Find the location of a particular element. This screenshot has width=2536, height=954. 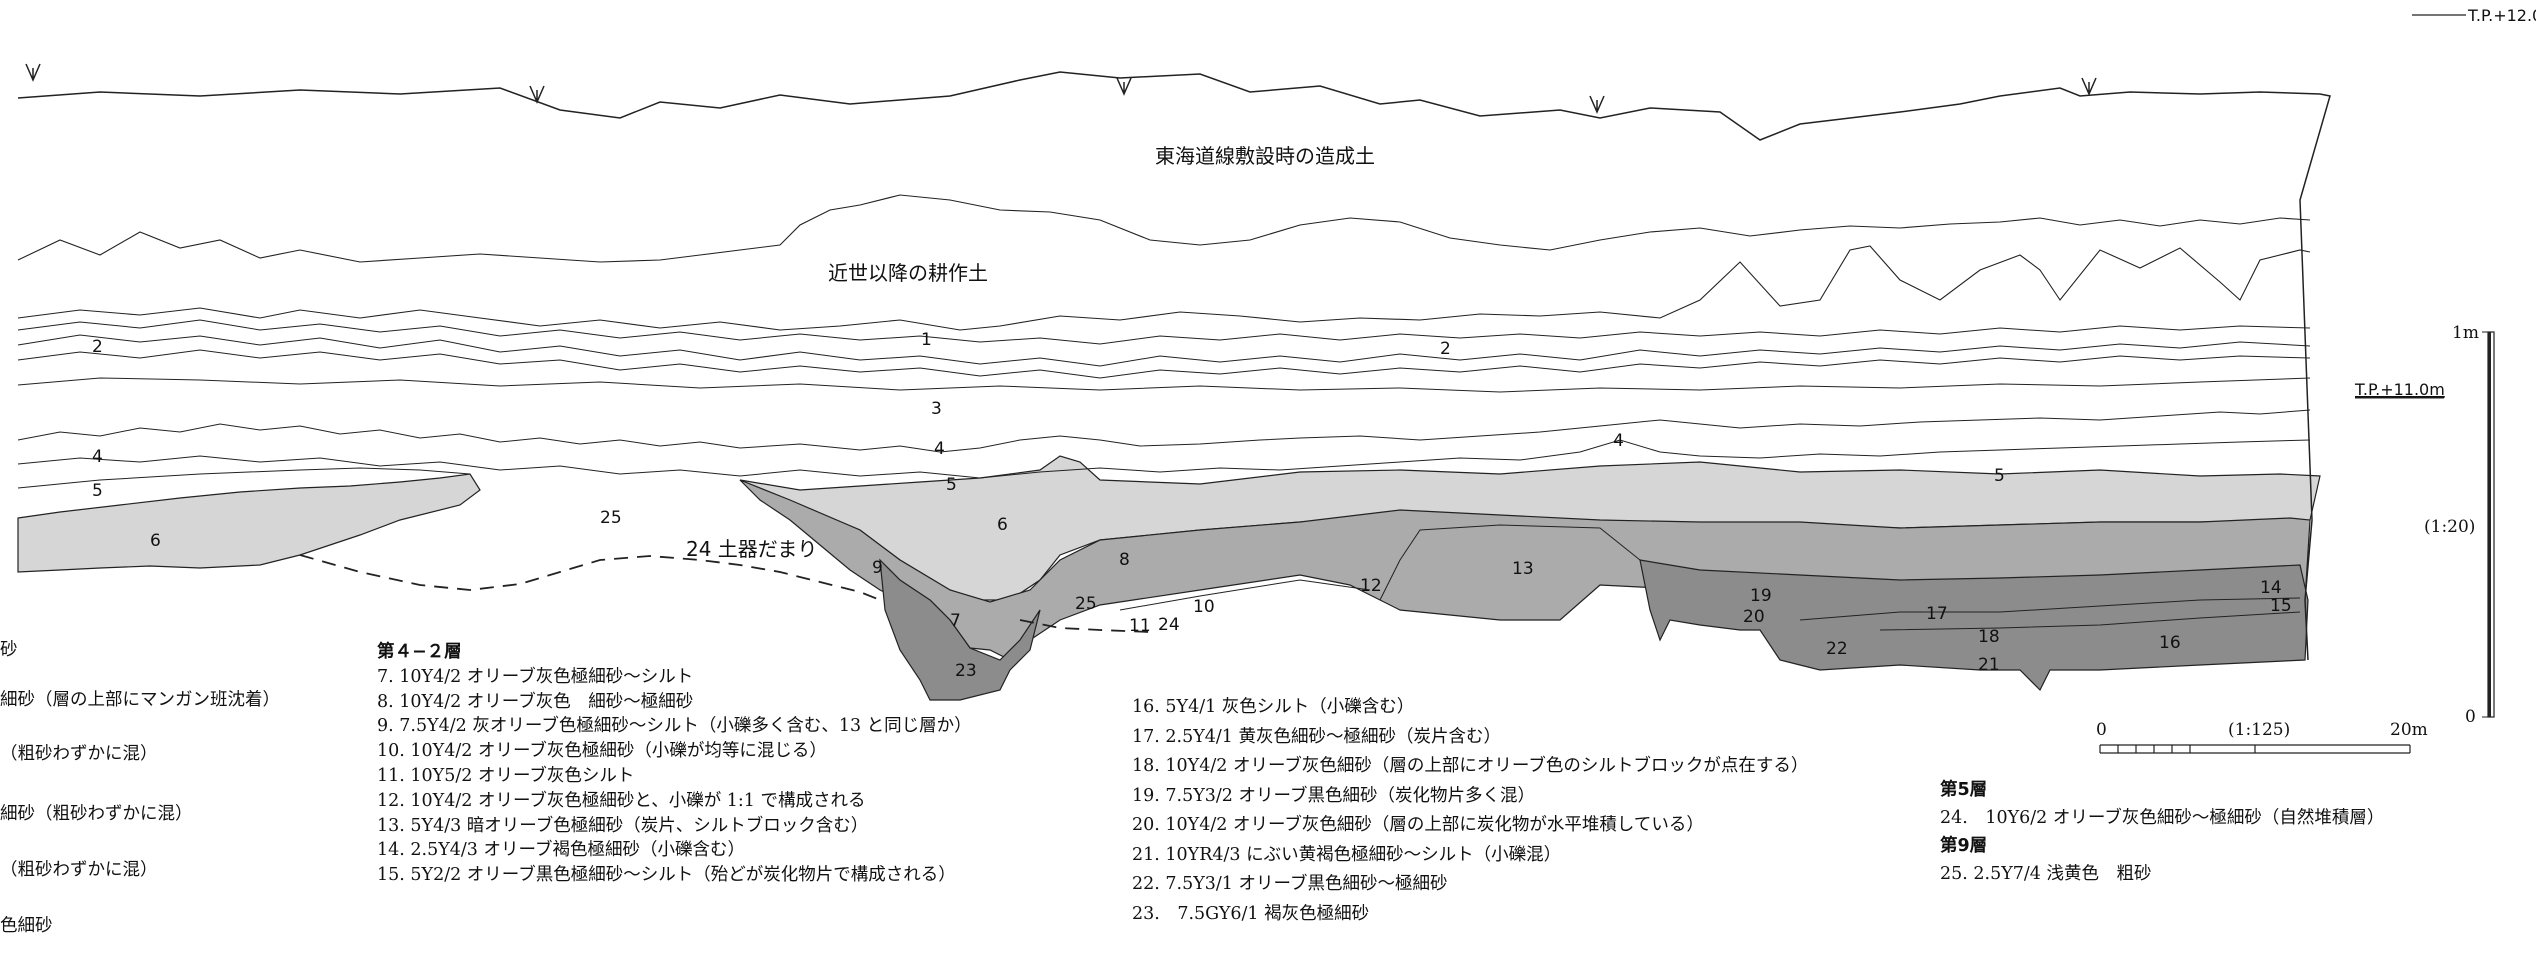

legend-left-5: 色細砂 is located at coordinates (26, 926).